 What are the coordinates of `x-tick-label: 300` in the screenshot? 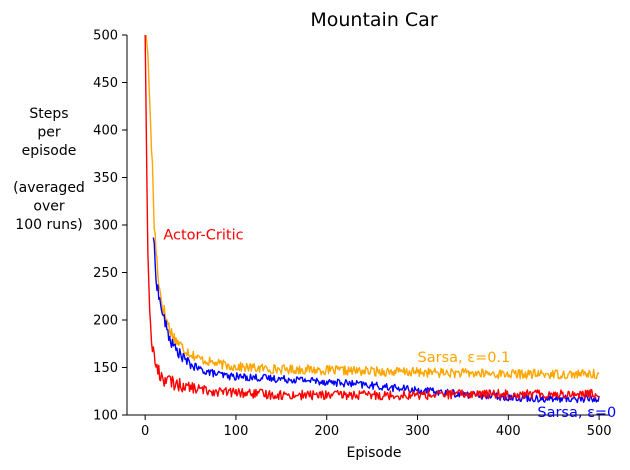 It's located at (417, 431).